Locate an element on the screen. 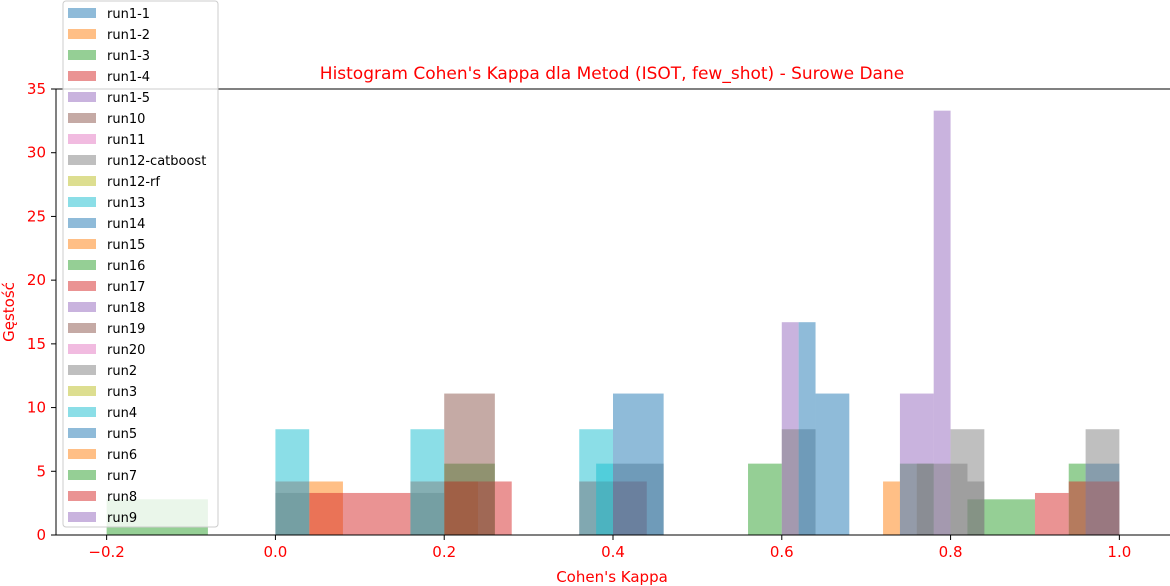 The width and height of the screenshot is (1170, 586). legend-swatch-run9 is located at coordinates (82, 517).